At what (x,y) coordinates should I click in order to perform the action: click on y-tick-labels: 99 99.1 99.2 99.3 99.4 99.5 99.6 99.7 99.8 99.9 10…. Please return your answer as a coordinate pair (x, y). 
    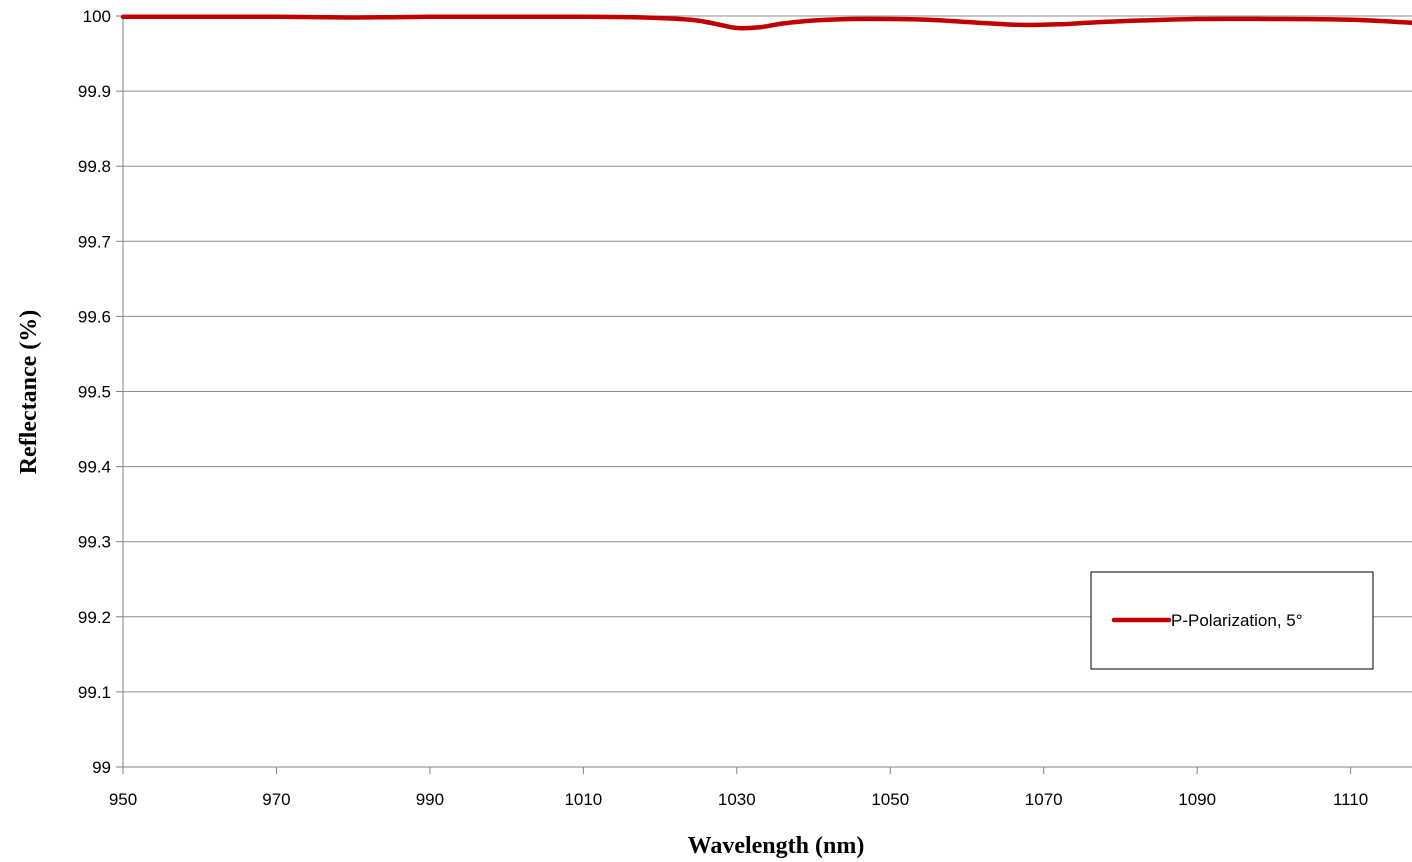
    Looking at the image, I should click on (100, 392).